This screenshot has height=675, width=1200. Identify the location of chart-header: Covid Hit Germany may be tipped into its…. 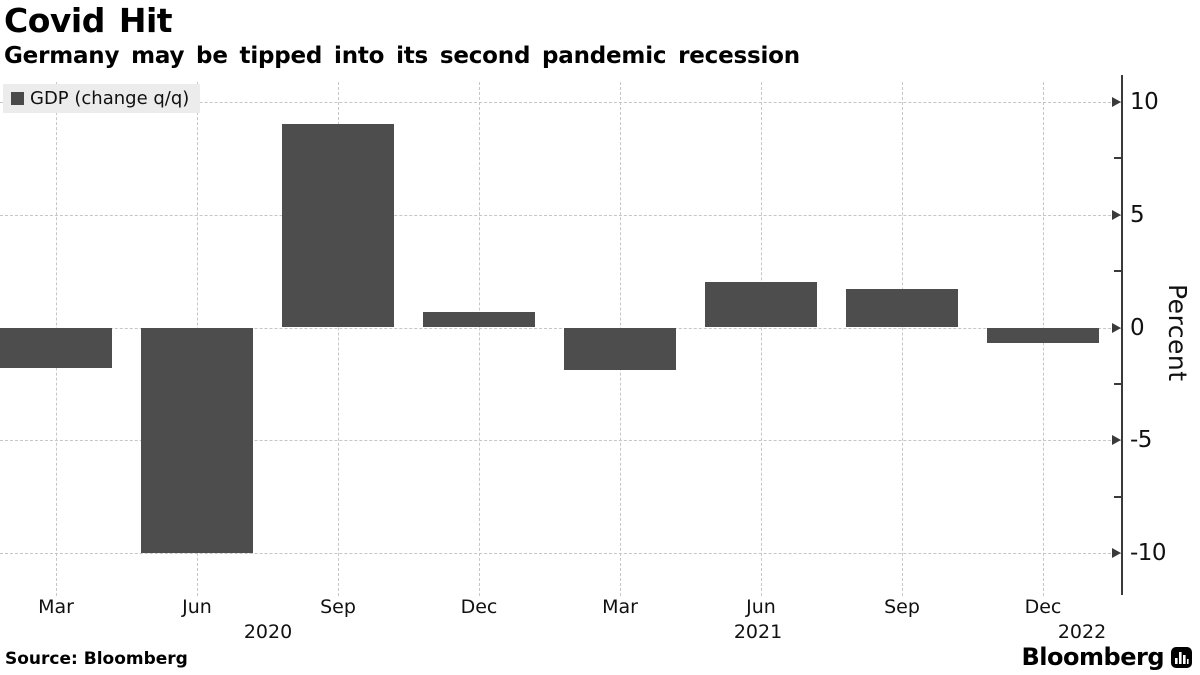
(402, 35).